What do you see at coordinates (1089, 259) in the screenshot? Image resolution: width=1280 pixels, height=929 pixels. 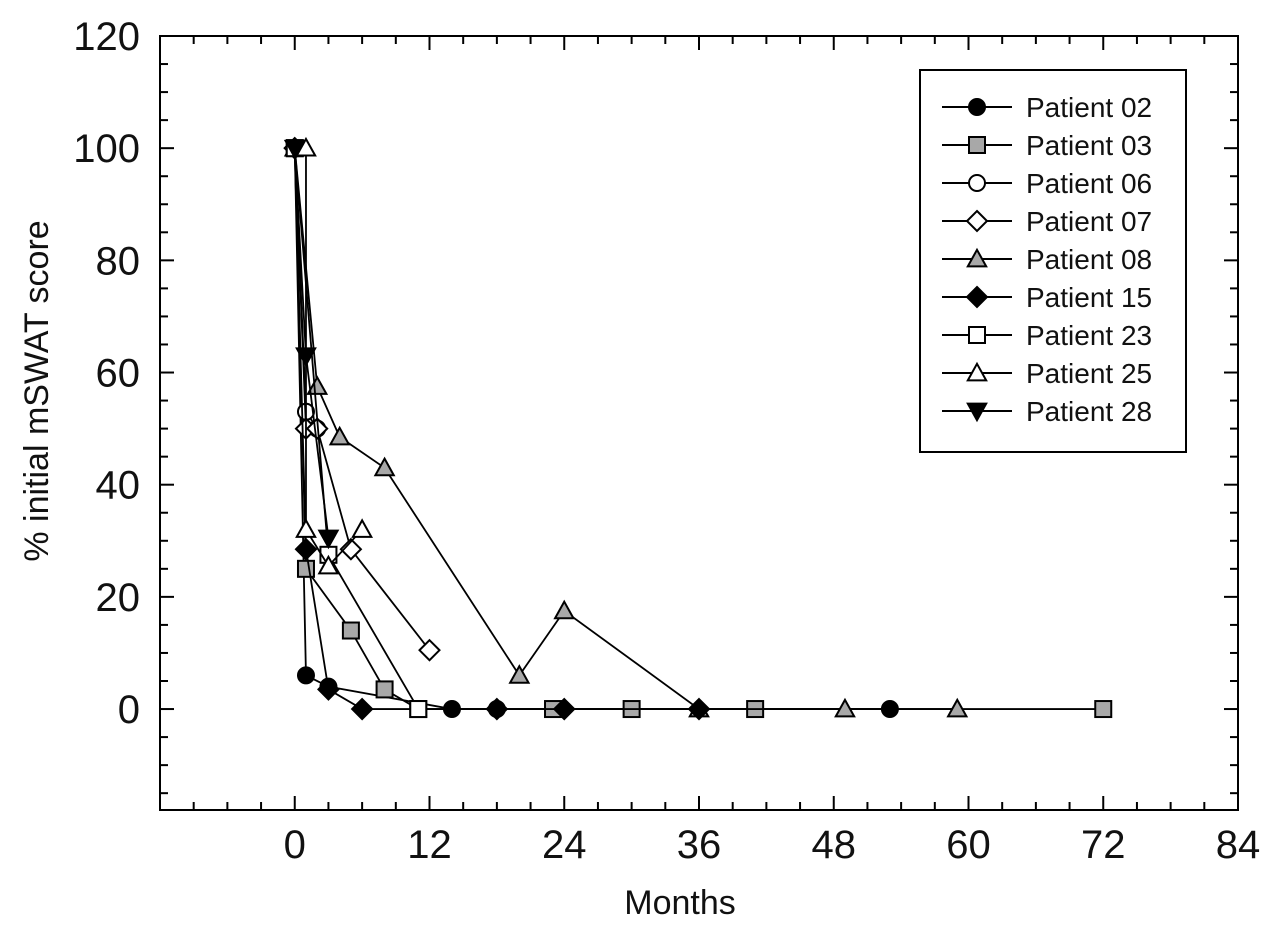 I see `legend-label: Patient 08` at bounding box center [1089, 259].